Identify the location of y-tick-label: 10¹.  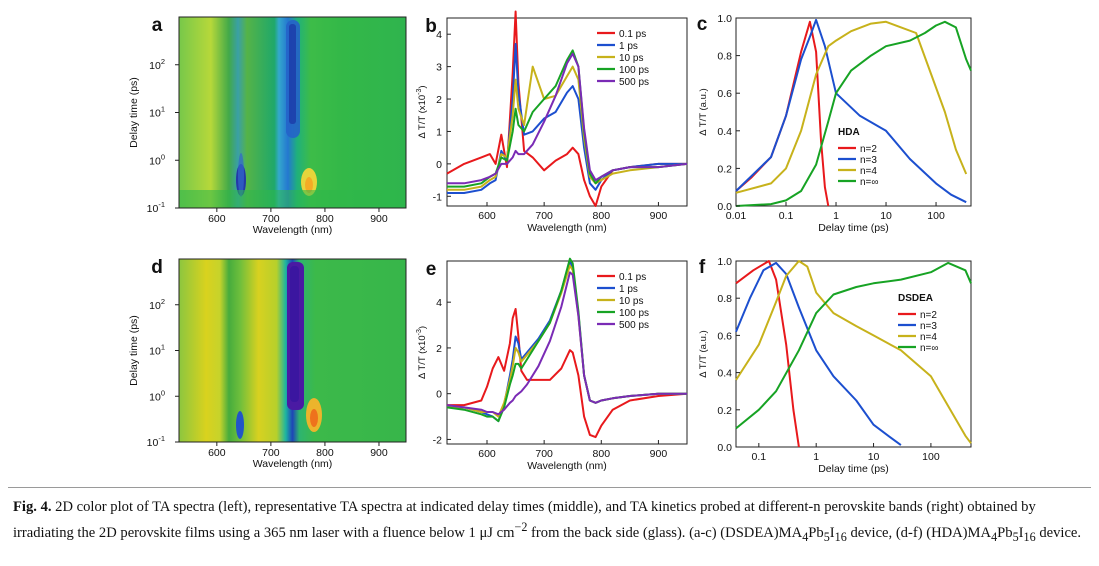
(157, 350).